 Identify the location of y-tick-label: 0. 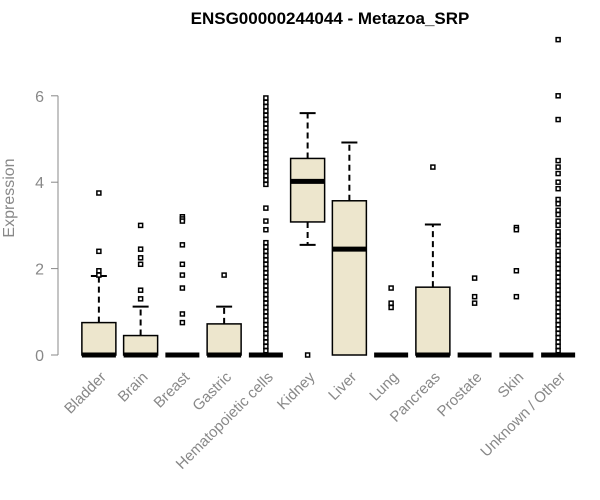
(39, 356).